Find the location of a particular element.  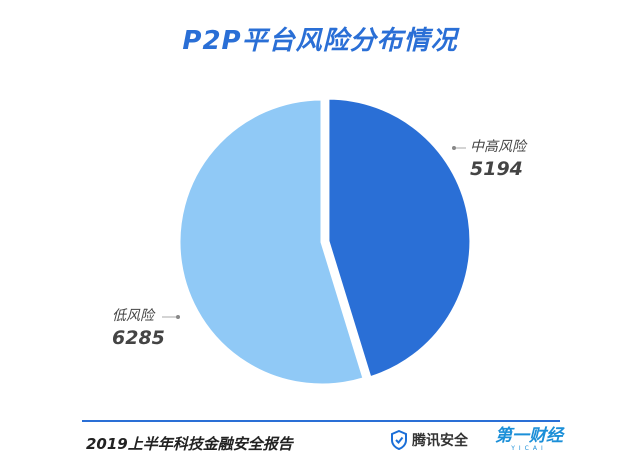

yicai-subtitle: YICAI is located at coordinates (529, 448).